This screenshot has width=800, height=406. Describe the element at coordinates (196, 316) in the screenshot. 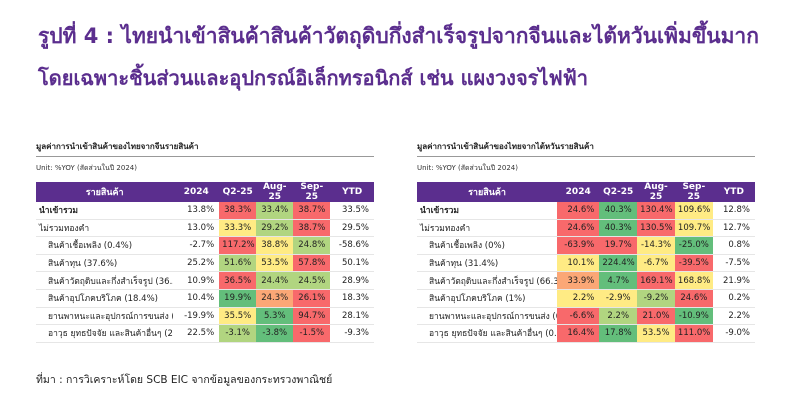

I see `cell-v2024: -19.9%` at that location.